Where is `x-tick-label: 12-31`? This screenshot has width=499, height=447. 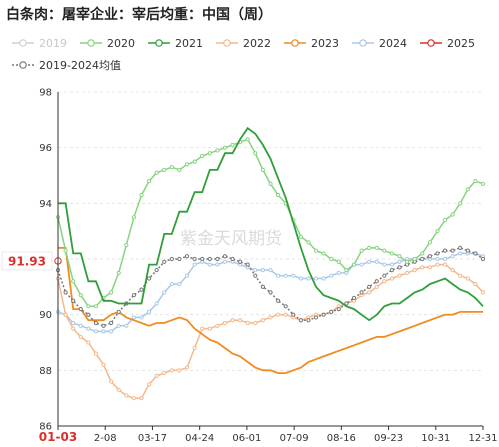 x-tick-label: 12-31 is located at coordinates (482, 438).